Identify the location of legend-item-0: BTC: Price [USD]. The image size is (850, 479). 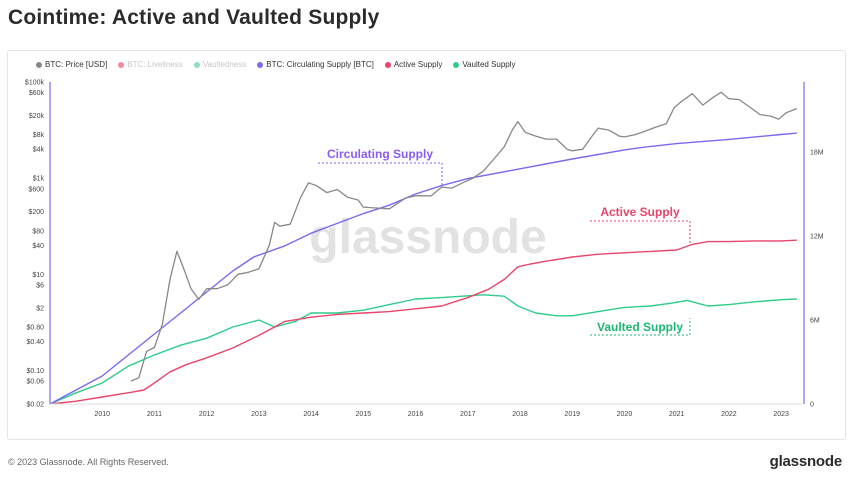
(71, 64).